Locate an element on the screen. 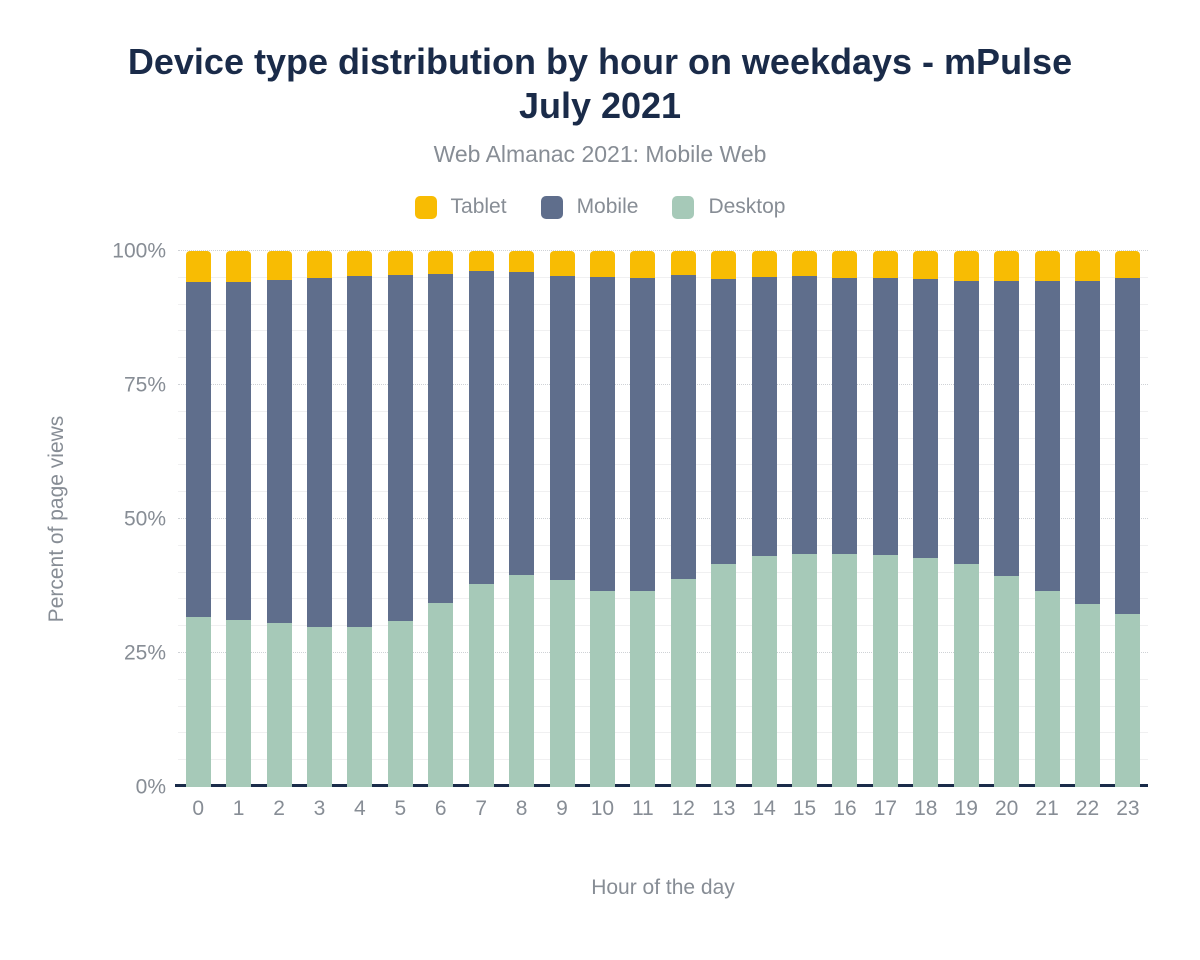 The width and height of the screenshot is (1200, 960). x-tick-19: 19 is located at coordinates (966, 808).